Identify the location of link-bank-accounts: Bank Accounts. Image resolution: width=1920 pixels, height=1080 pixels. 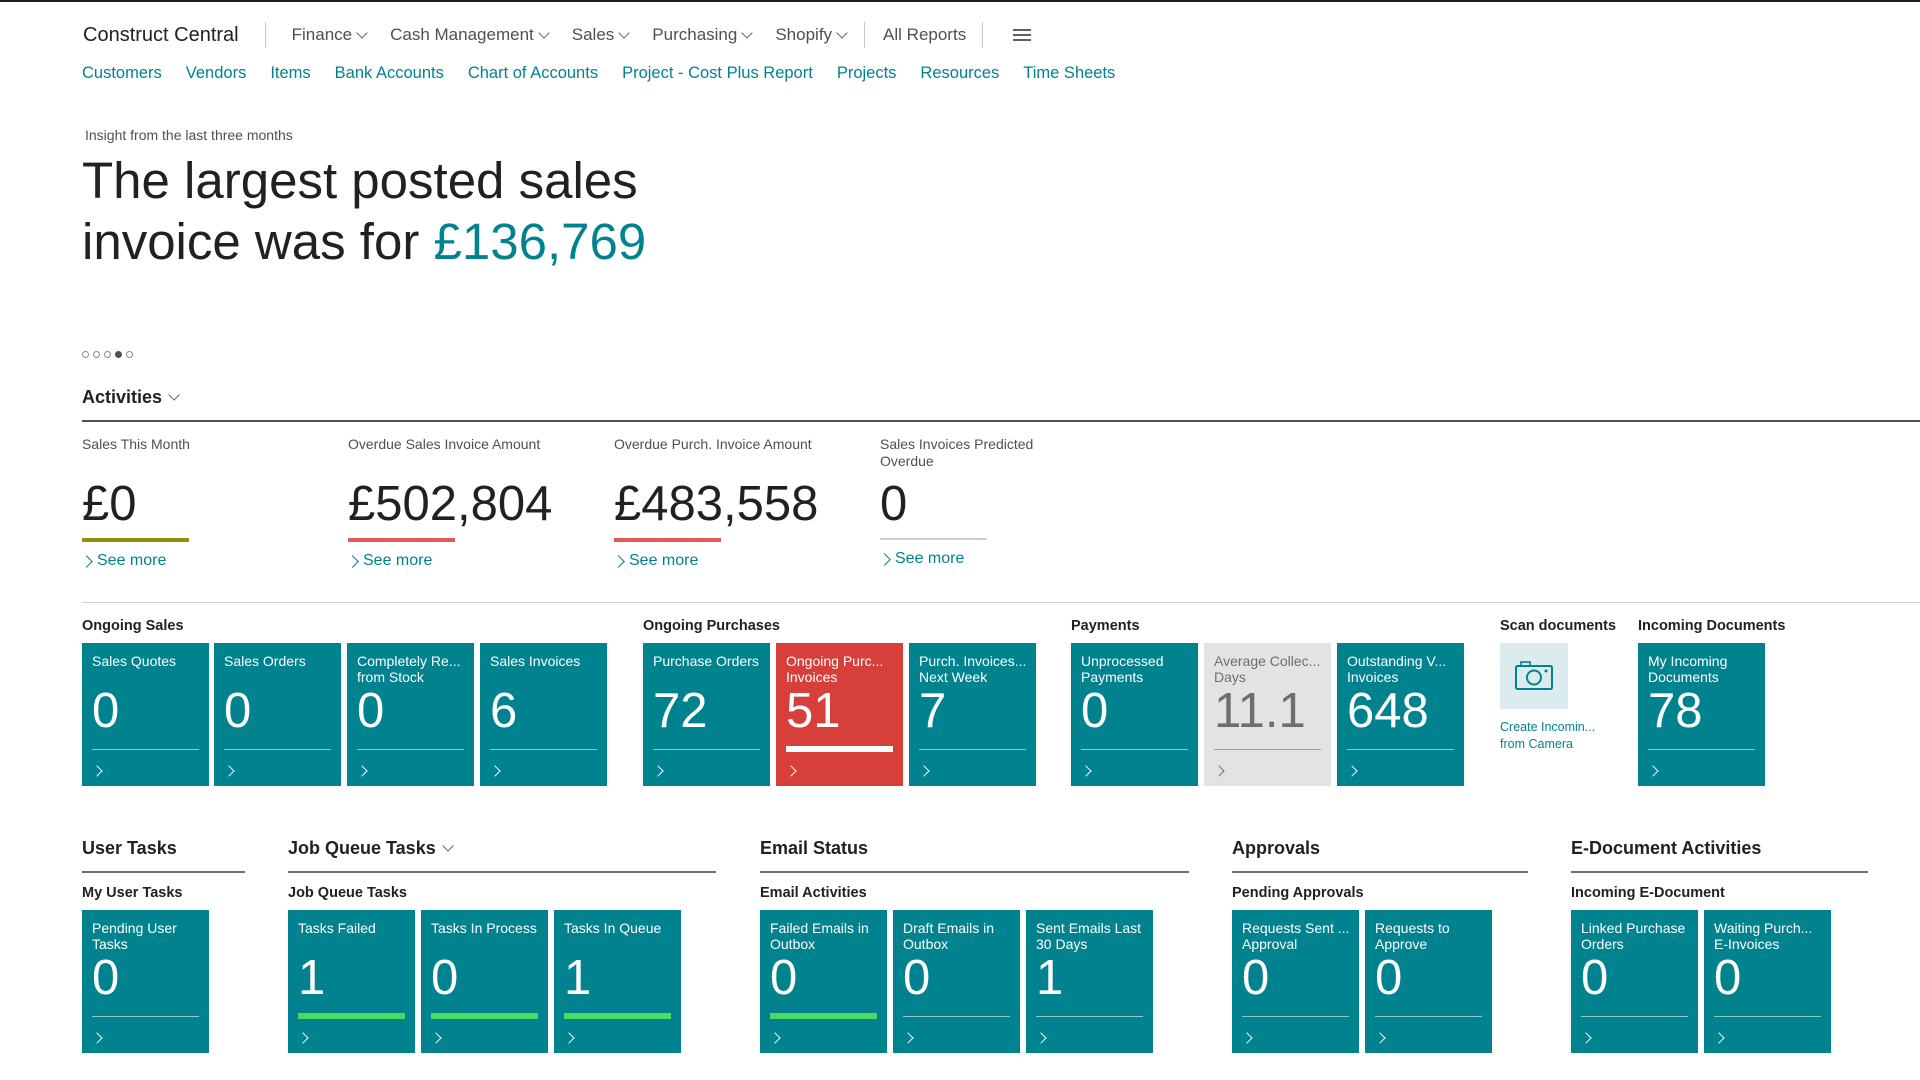
(389, 73).